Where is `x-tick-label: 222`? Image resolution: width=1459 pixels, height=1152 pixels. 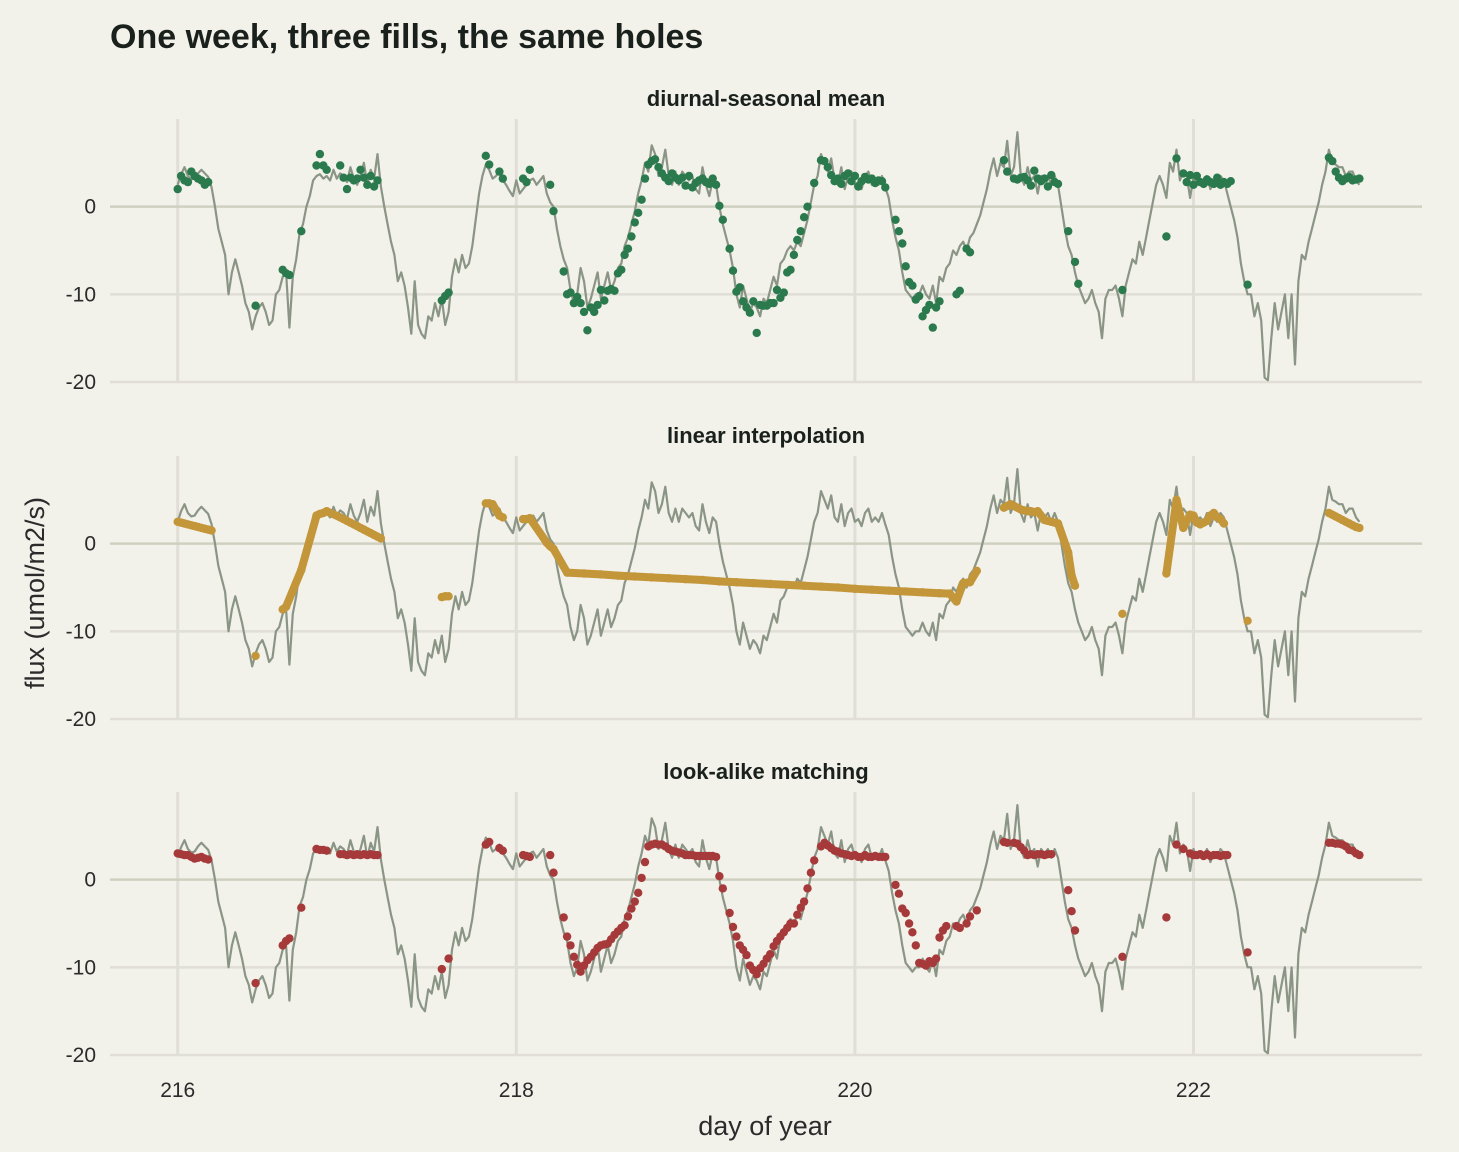
x-tick-label: 222 is located at coordinates (1193, 1090).